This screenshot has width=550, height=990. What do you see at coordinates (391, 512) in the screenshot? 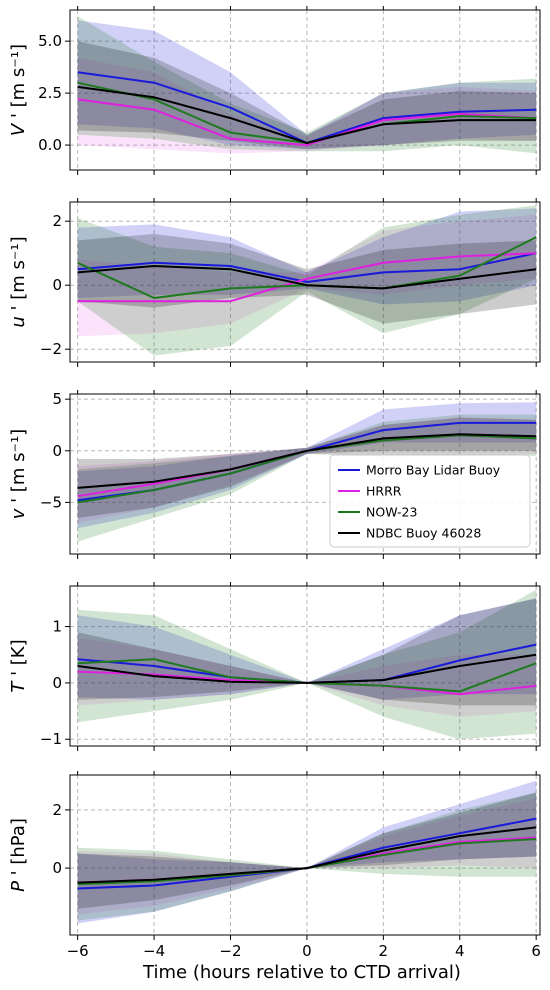
I see `legend-entry-label: NOW-23` at bounding box center [391, 512].